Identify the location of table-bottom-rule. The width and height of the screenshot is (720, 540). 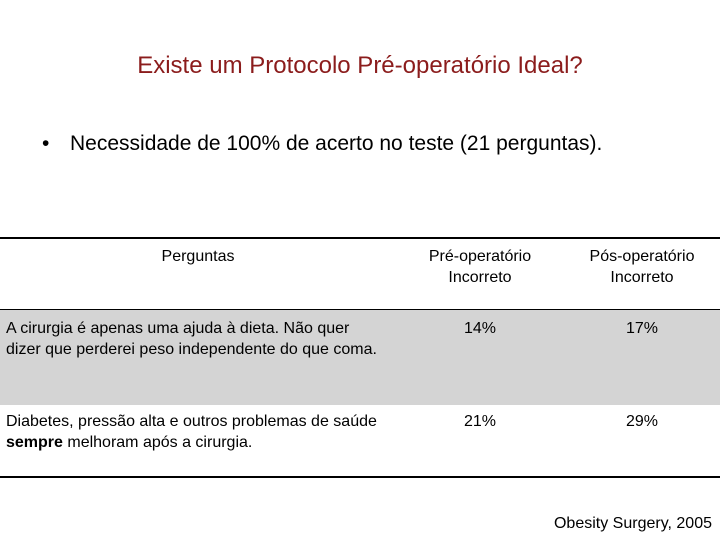
(360, 477).